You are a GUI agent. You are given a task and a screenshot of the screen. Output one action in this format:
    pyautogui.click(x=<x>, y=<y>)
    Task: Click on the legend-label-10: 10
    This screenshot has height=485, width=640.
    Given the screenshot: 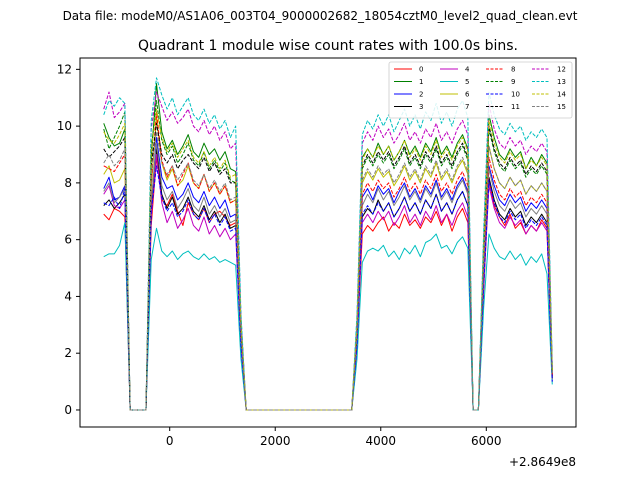 What is the action you would take?
    pyautogui.click(x=515, y=95)
    